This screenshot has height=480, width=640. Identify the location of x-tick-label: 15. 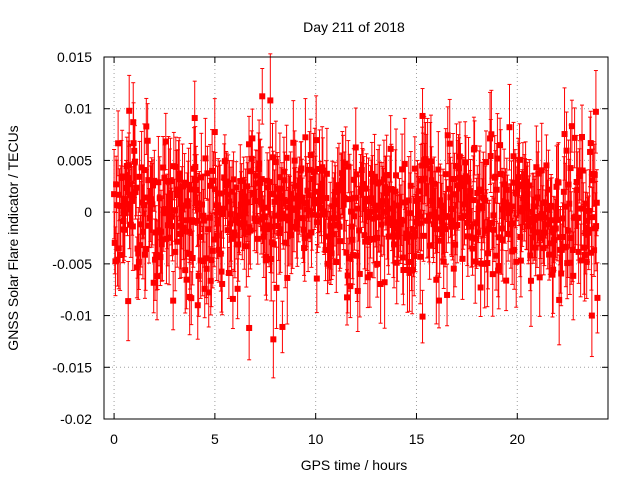
(417, 439).